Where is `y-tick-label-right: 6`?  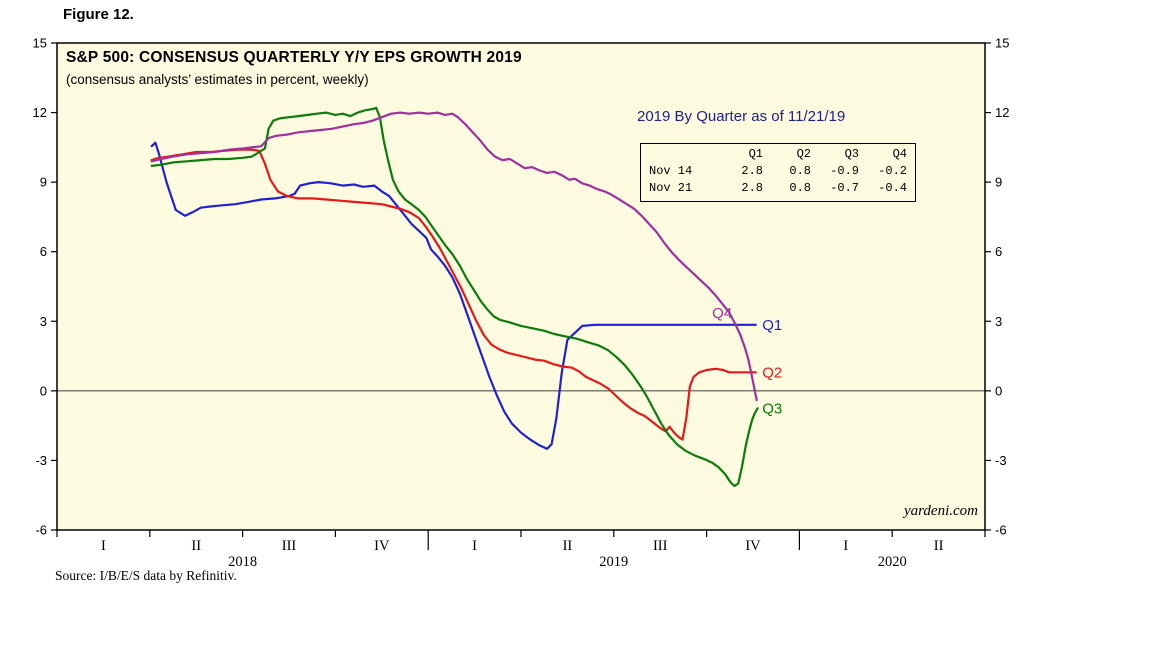 y-tick-label-right: 6 is located at coordinates (998, 251).